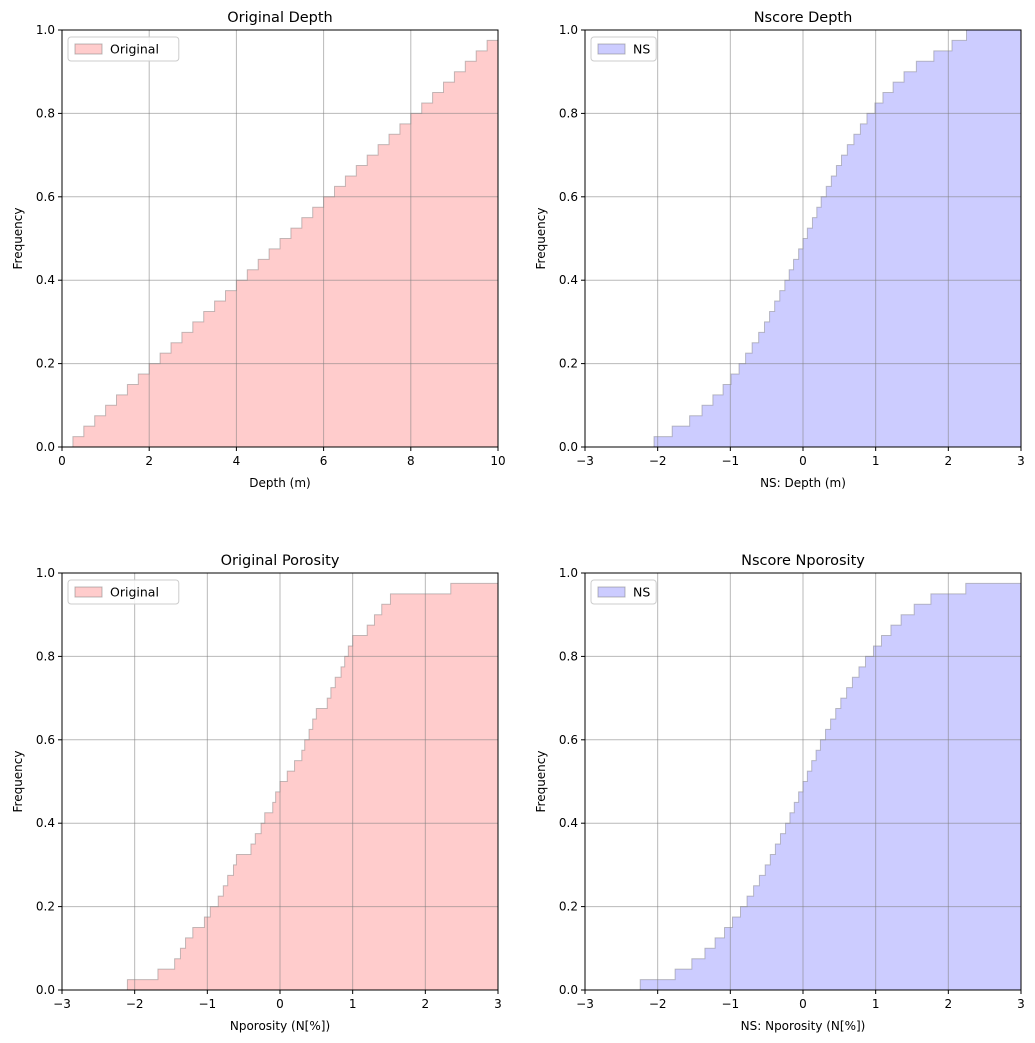 This screenshot has height=1043, width=1035. Describe the element at coordinates (803, 18) in the screenshot. I see `chart-title: Nscore Depth` at that location.